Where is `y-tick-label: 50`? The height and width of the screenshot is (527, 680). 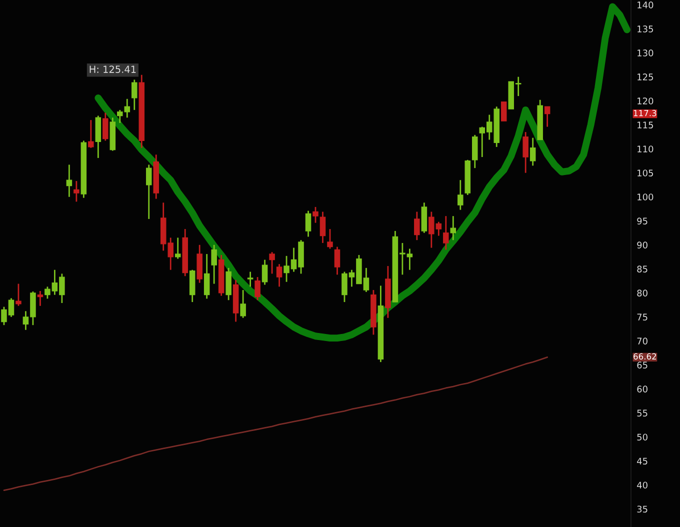 y-tick-label: 50 is located at coordinates (642, 437).